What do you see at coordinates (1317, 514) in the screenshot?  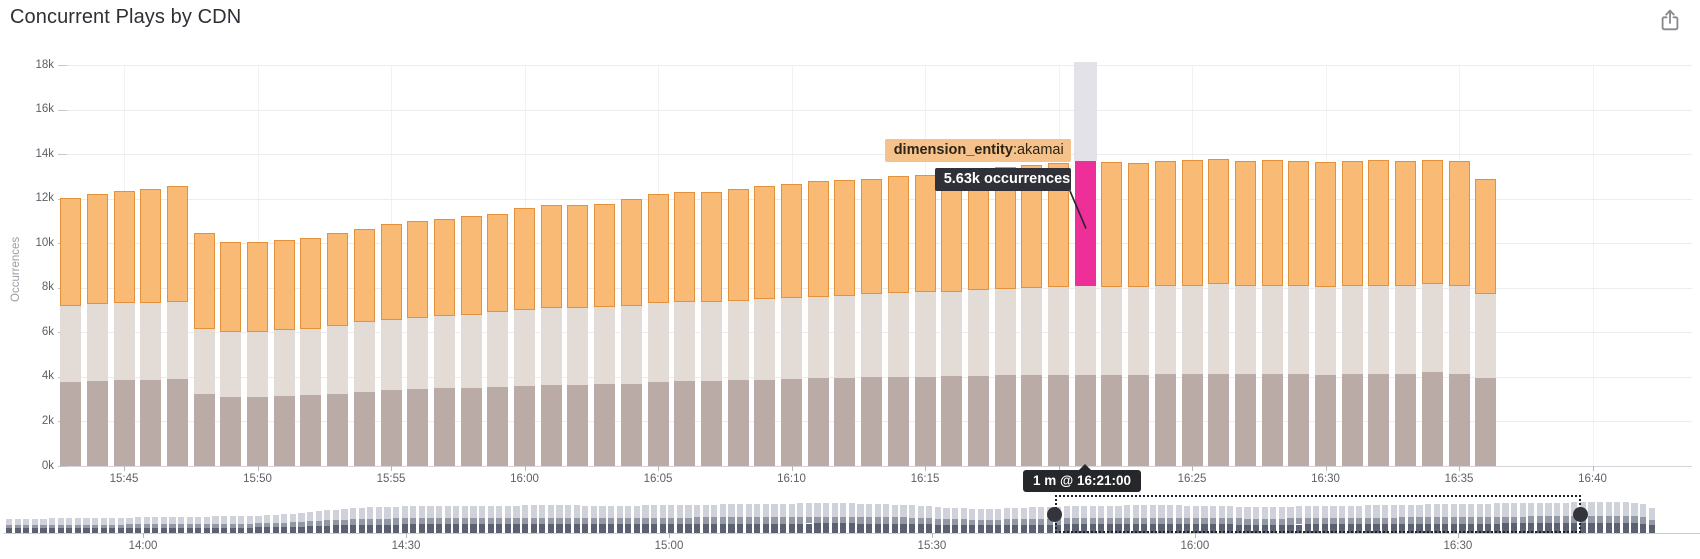 I see `brush-selection-region` at bounding box center [1317, 514].